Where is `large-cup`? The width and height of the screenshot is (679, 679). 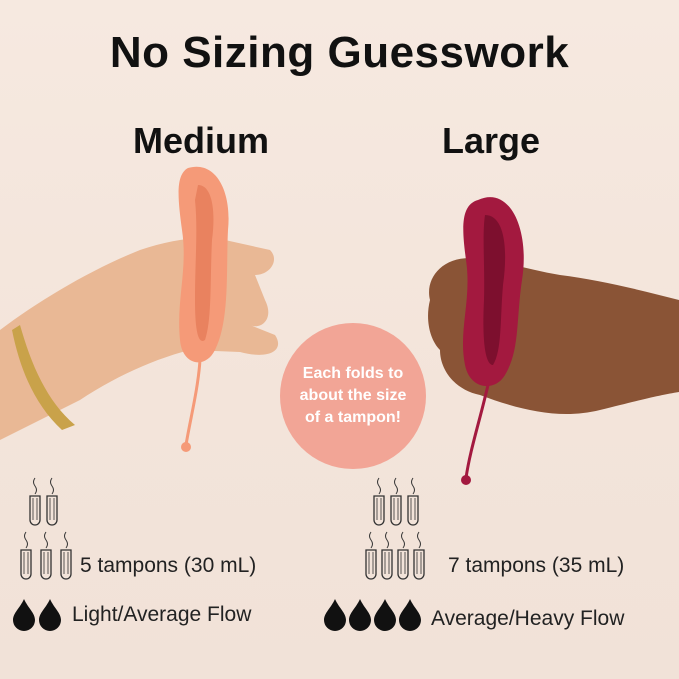
large-cup is located at coordinates (492, 341).